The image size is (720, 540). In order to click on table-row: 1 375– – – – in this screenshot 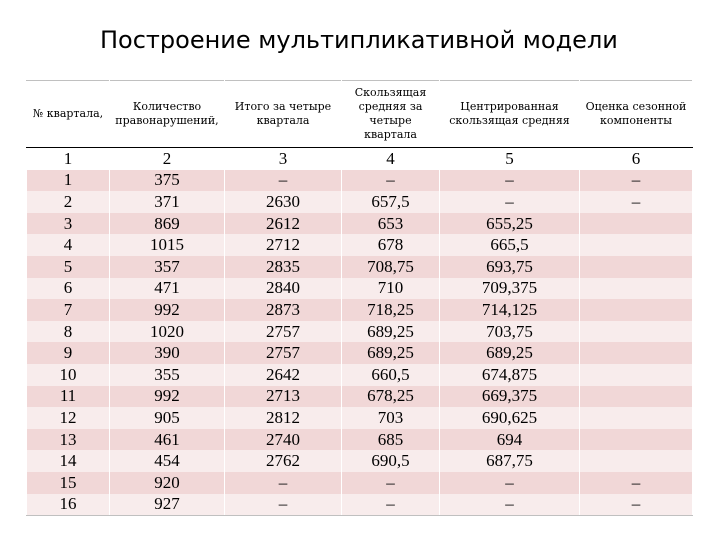, I will do `click(359, 180)`.